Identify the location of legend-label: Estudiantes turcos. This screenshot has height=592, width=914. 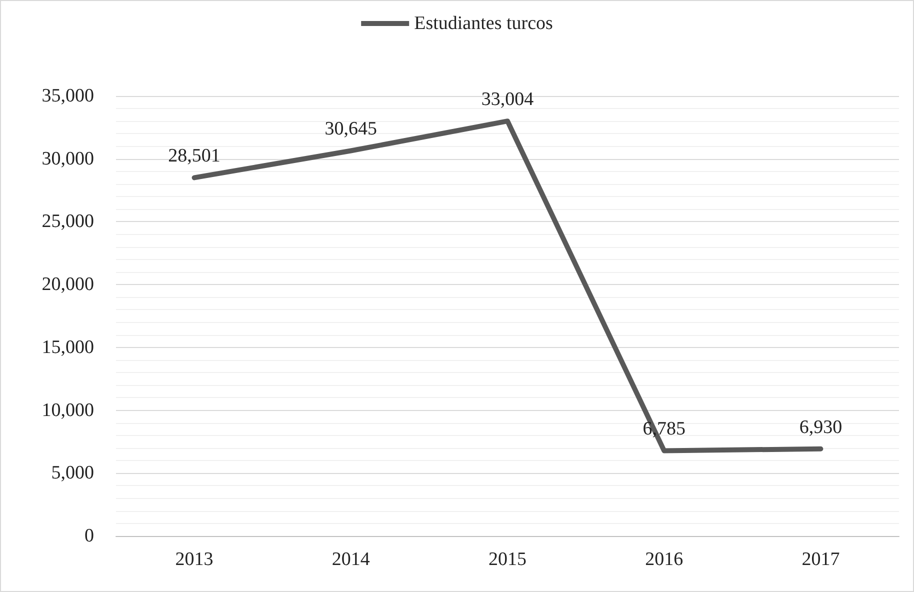
(483, 23).